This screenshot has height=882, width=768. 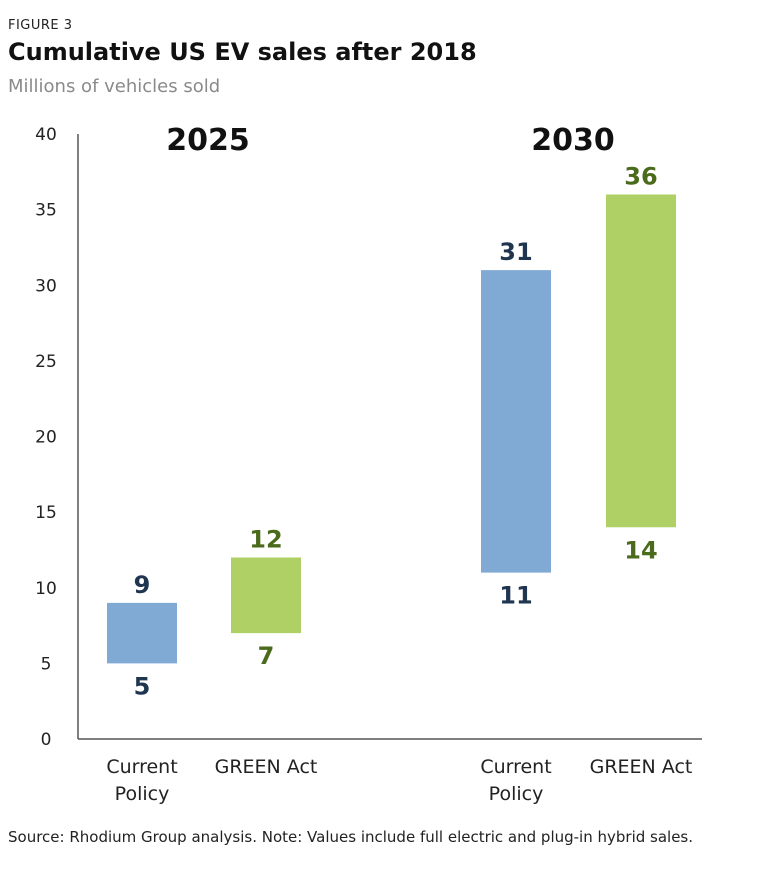 What do you see at coordinates (516, 421) in the screenshot?
I see `bar-current_policy-2030` at bounding box center [516, 421].